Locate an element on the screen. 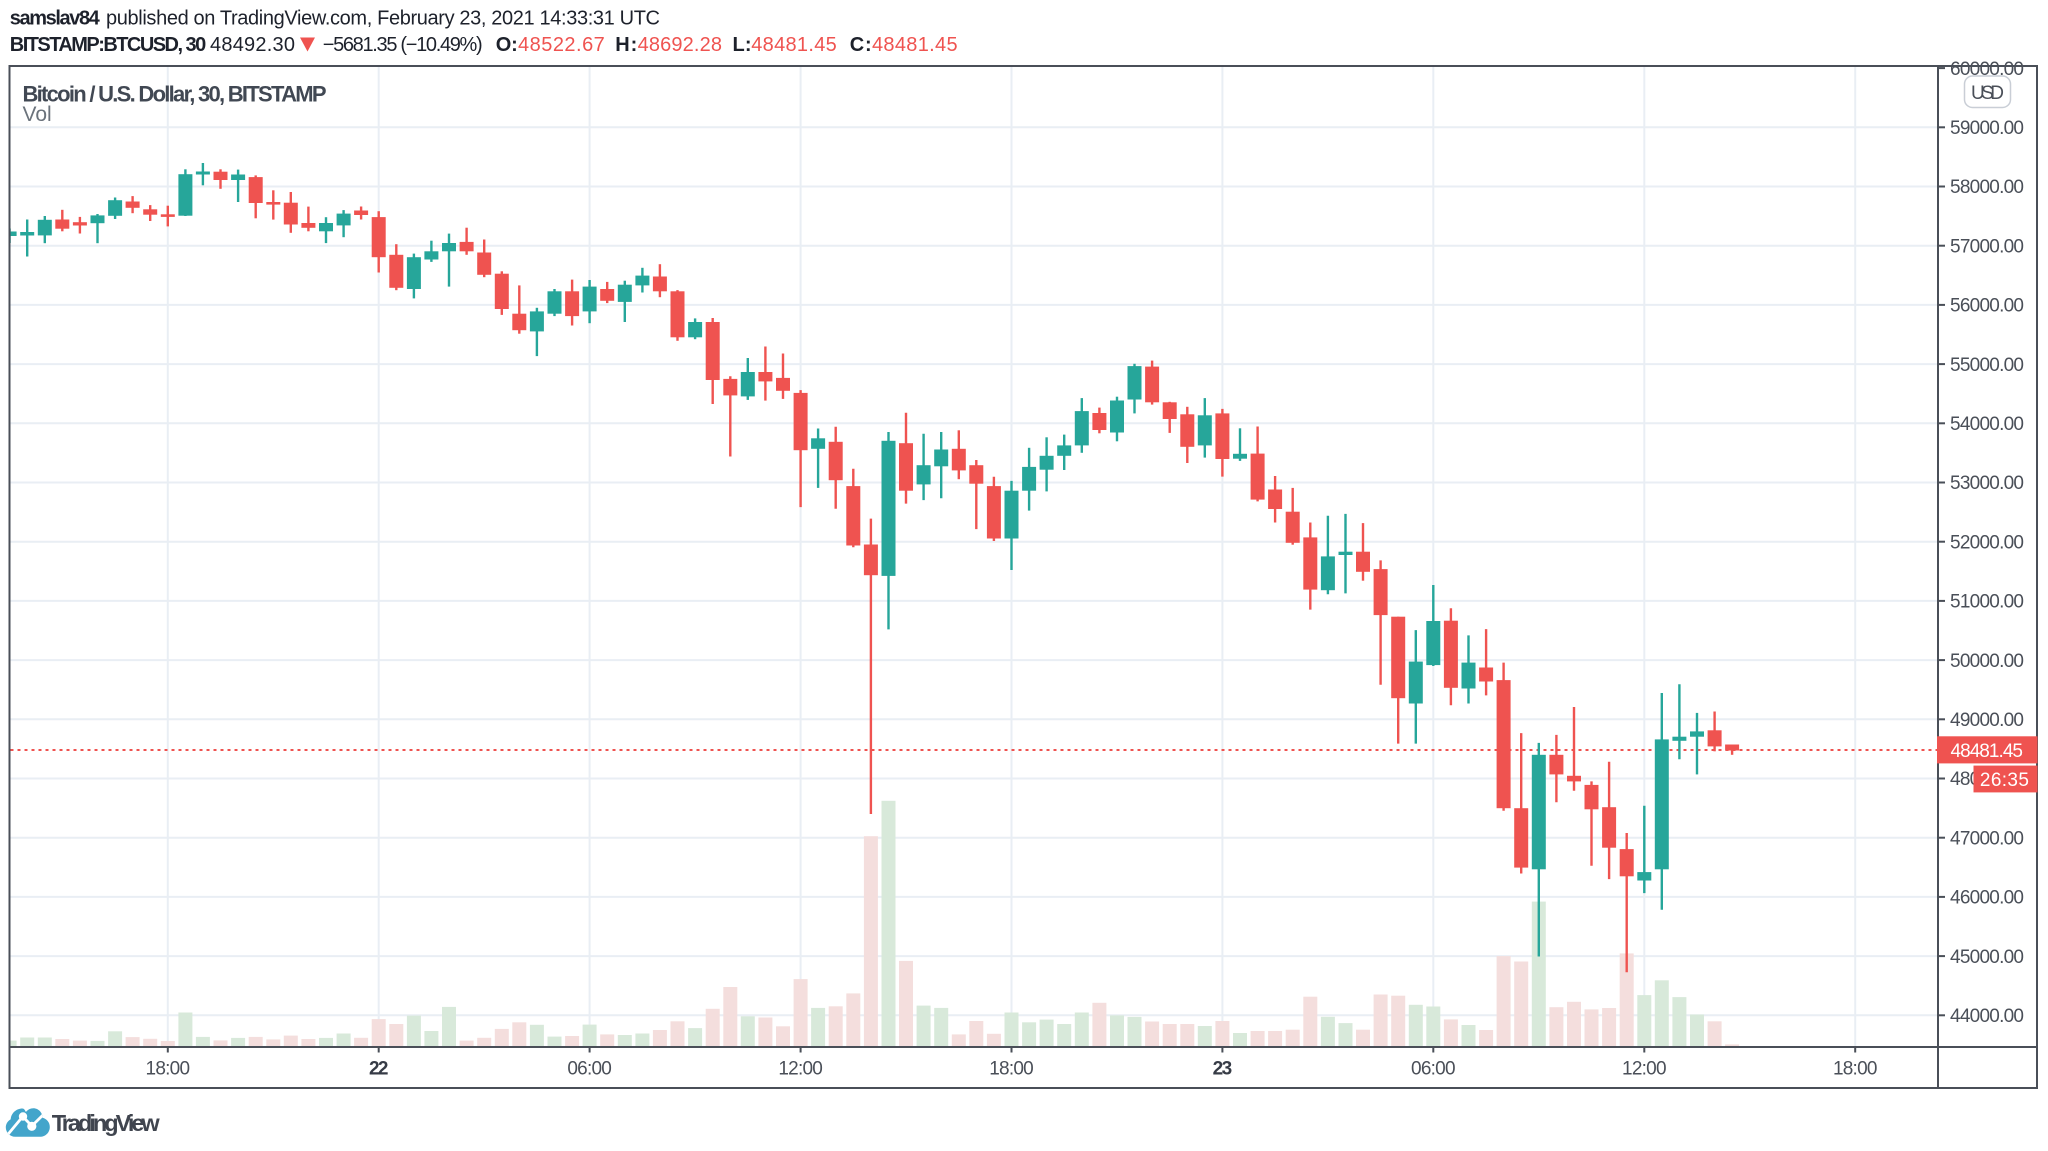 The height and width of the screenshot is (1151, 2048). svg-text: 52000.00 is located at coordinates (1987, 542).